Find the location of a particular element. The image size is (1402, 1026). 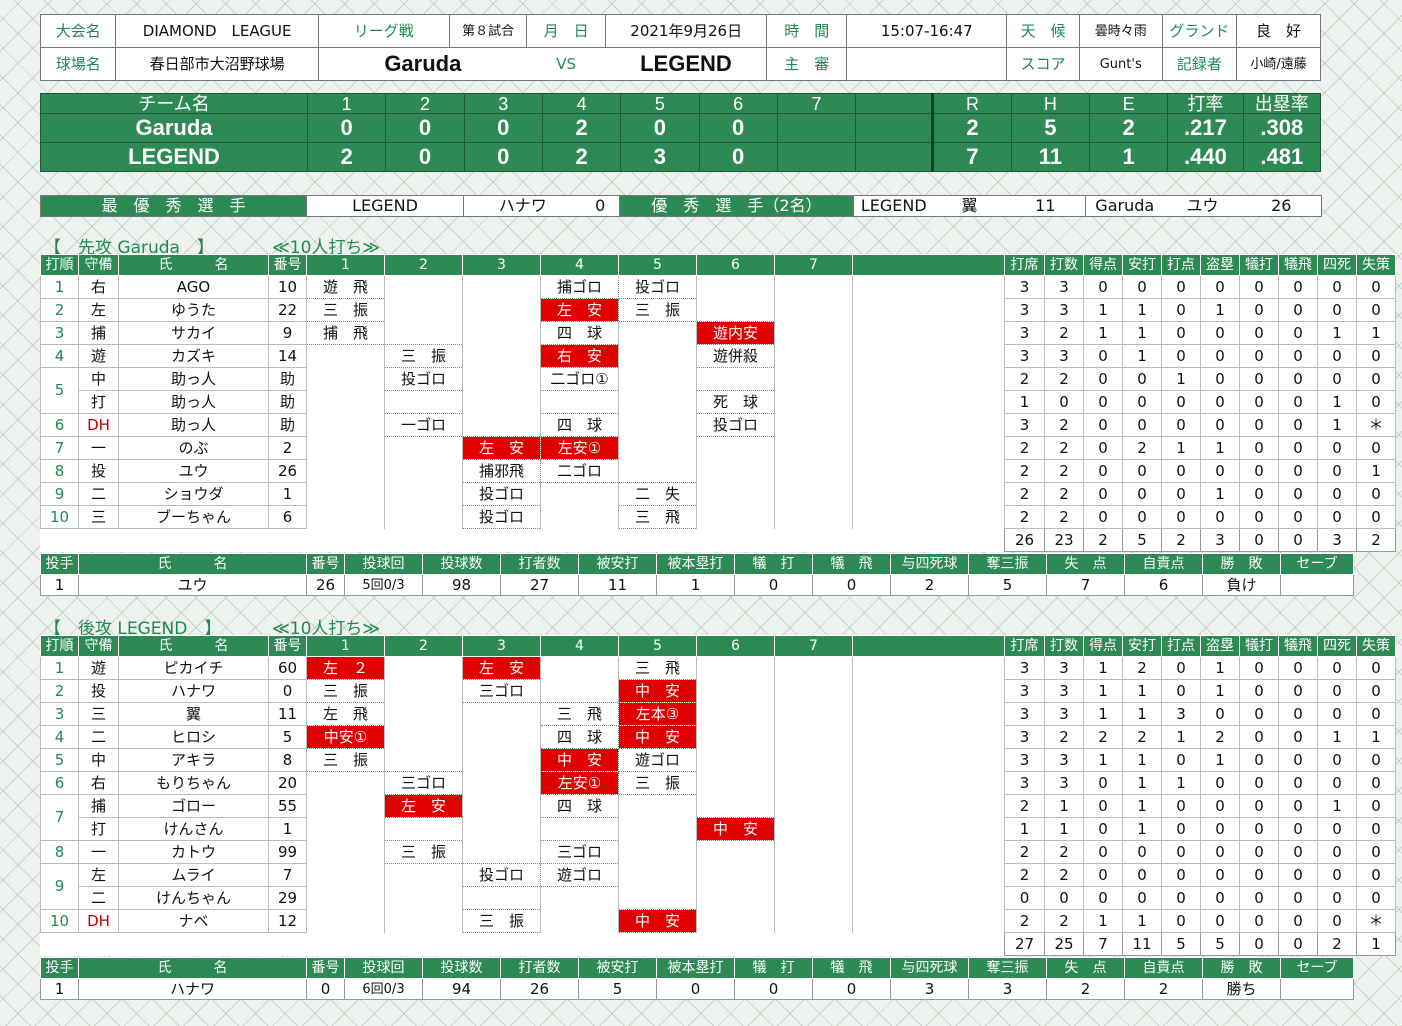

player-number: 0 is located at coordinates (287, 691).